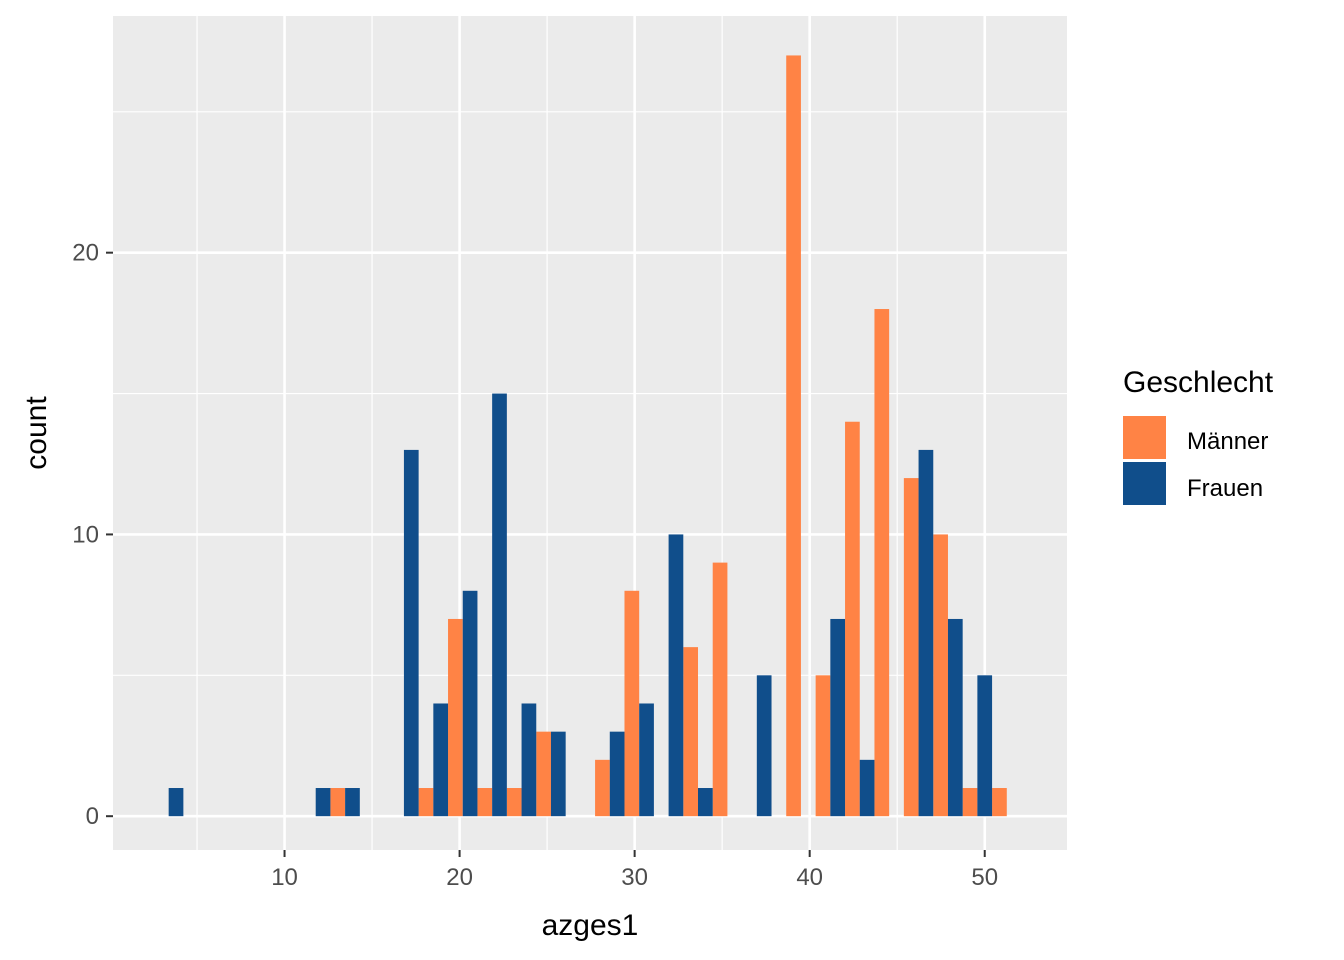 The height and width of the screenshot is (960, 1344). What do you see at coordinates (1227, 441) in the screenshot?
I see `legend-label-maenner: Männer` at bounding box center [1227, 441].